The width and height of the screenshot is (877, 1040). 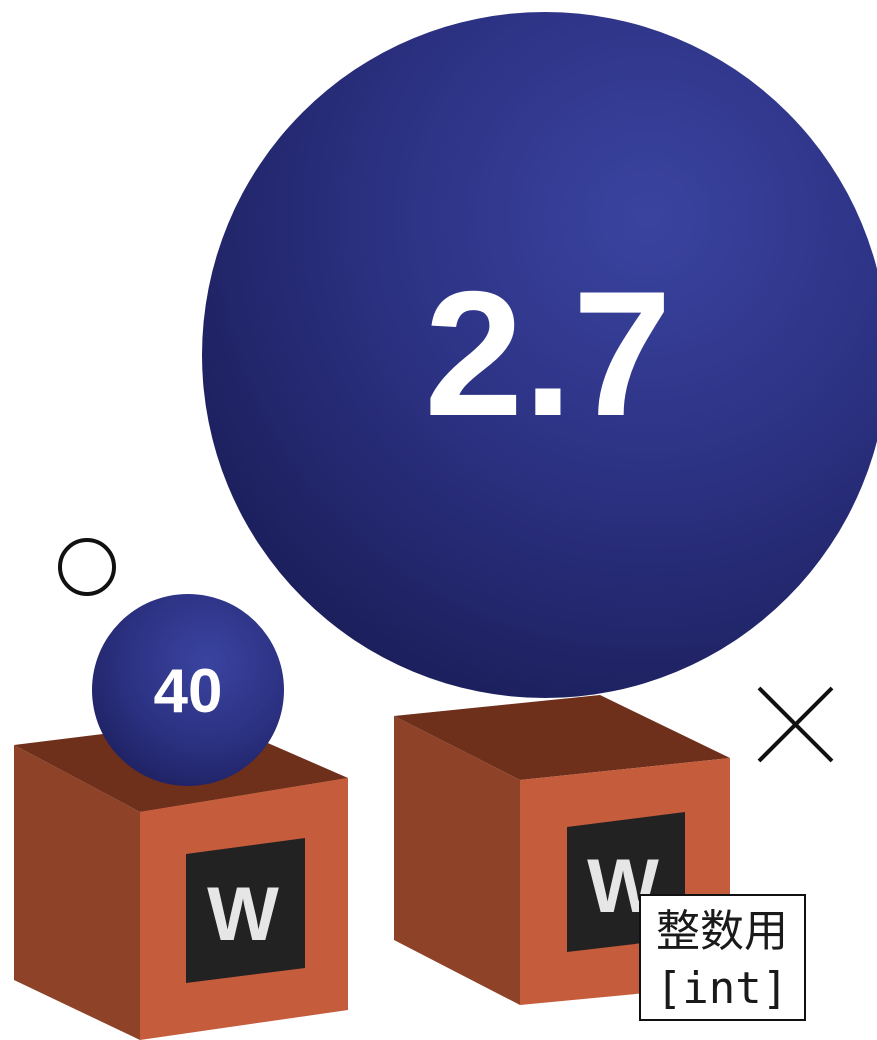 I want to click on small-ball-value: 40, so click(x=188, y=691).